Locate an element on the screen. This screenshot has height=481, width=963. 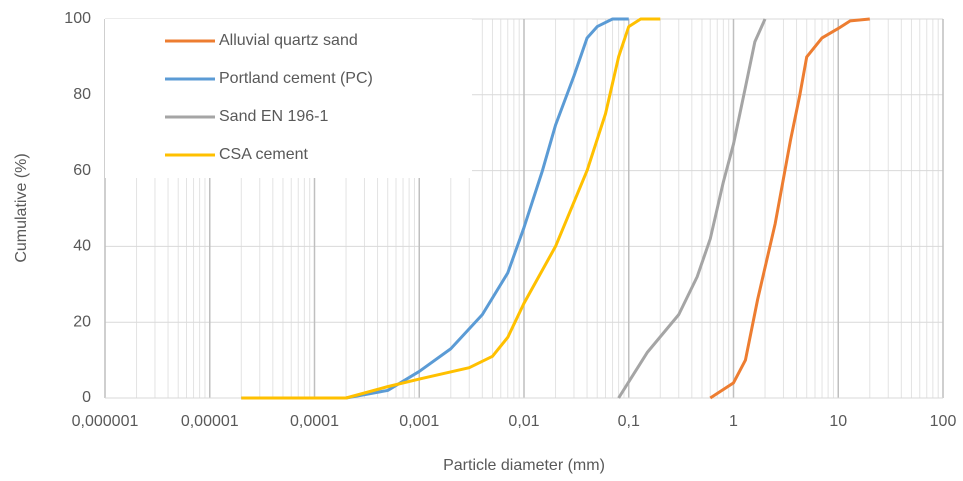
x-axis-label: Particle diameter (mm) is located at coordinates (524, 465).